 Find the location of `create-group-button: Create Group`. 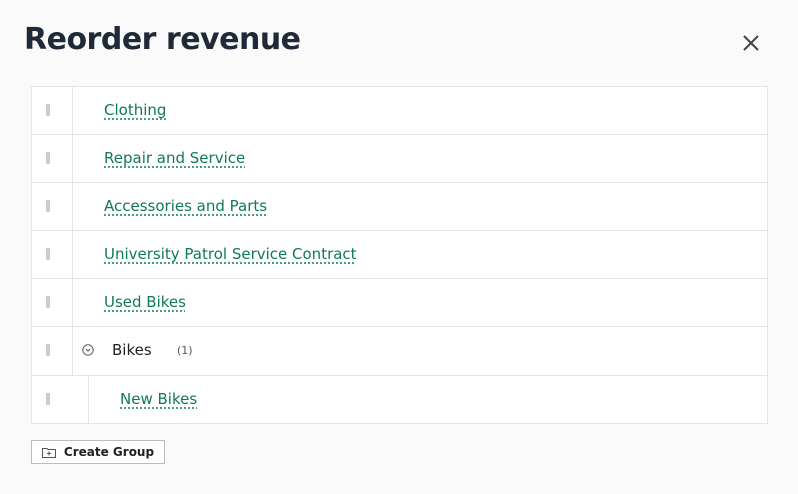

create-group-button: Create Group is located at coordinates (98, 452).